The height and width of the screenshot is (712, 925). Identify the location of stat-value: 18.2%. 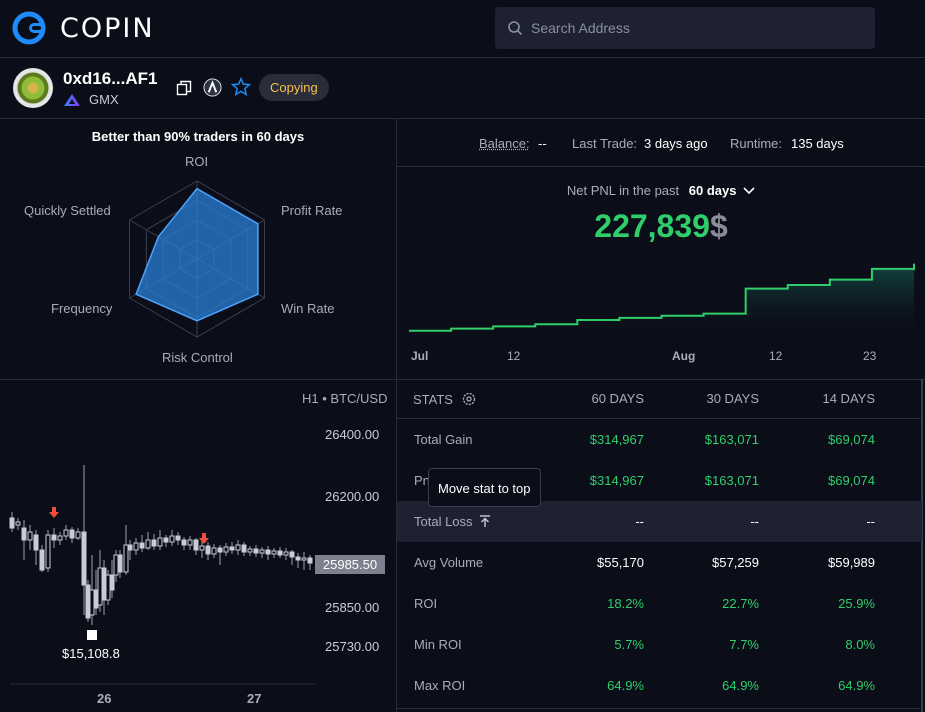
(625, 603).